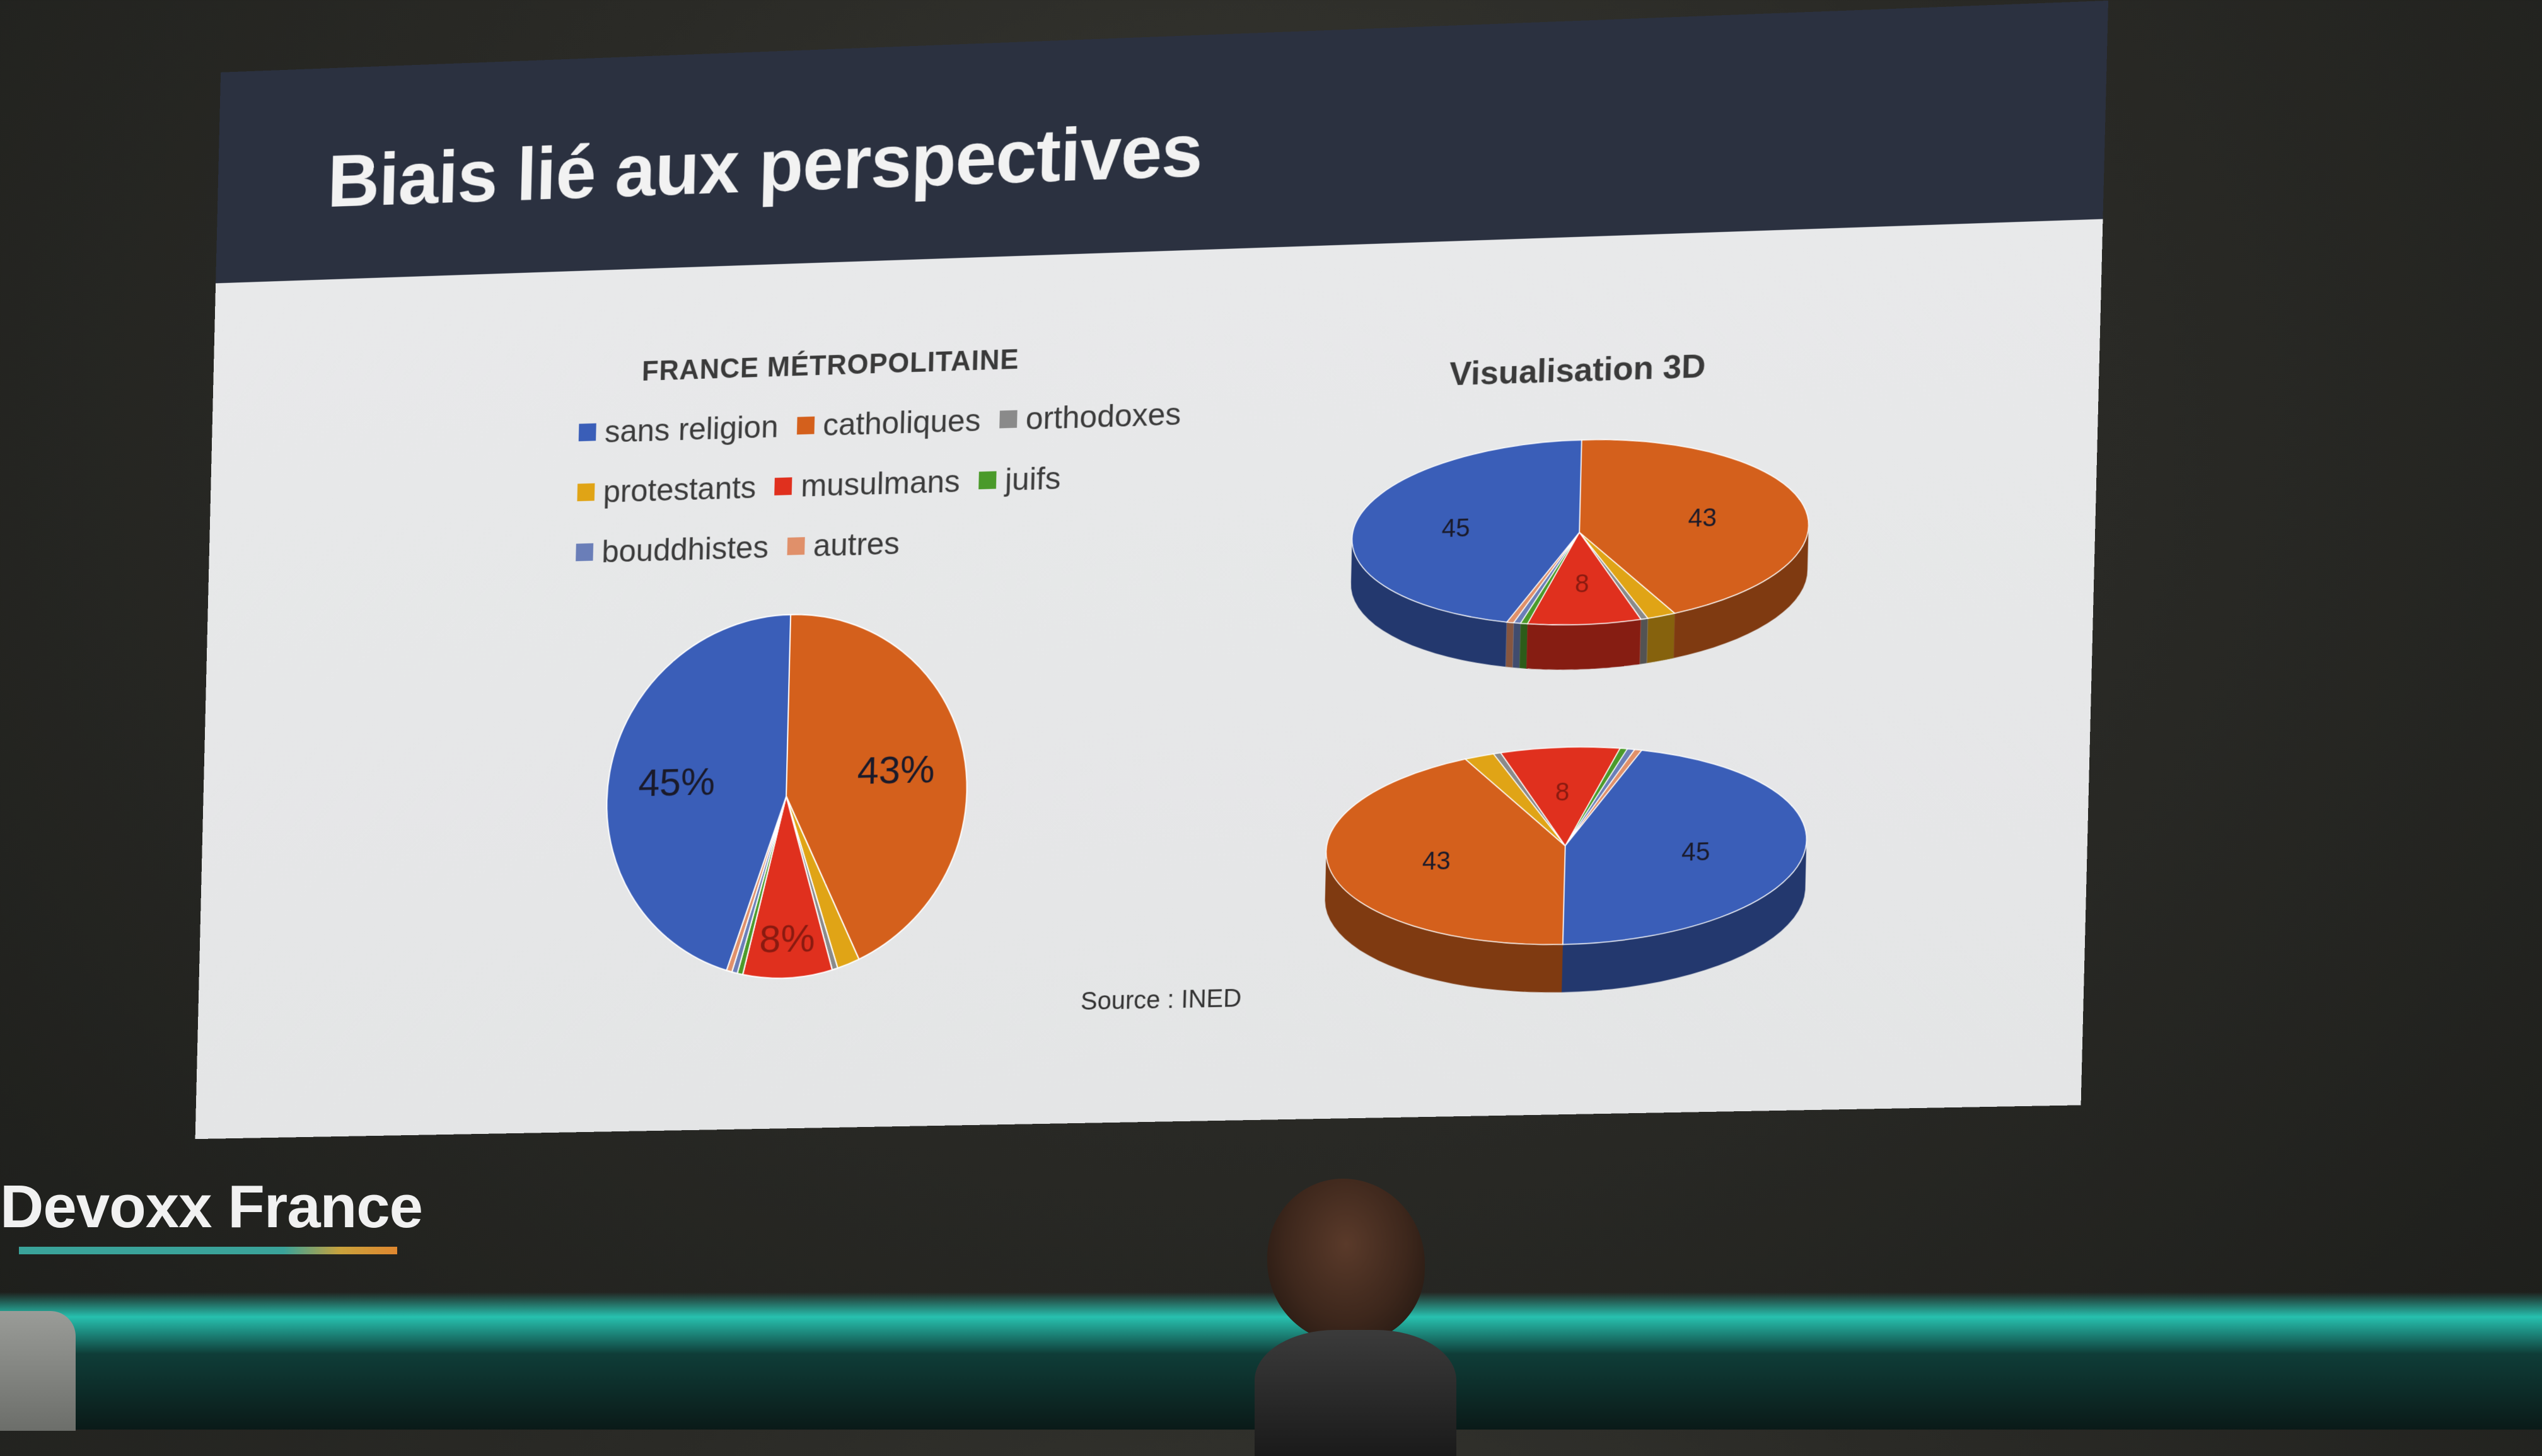 The image size is (2542, 1456). Describe the element at coordinates (896, 769) in the screenshot. I see `pie-data-label: 43%` at that location.